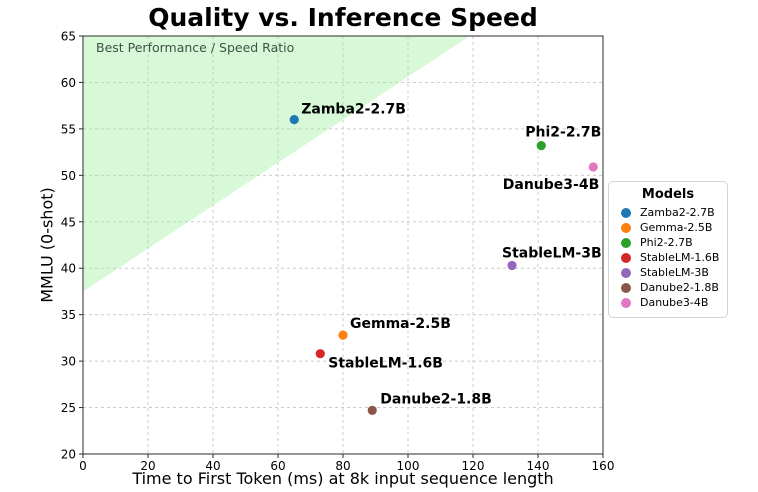  Describe the element at coordinates (551, 185) in the screenshot. I see `point-label-Danube3-4B: Danube3-4B` at that location.